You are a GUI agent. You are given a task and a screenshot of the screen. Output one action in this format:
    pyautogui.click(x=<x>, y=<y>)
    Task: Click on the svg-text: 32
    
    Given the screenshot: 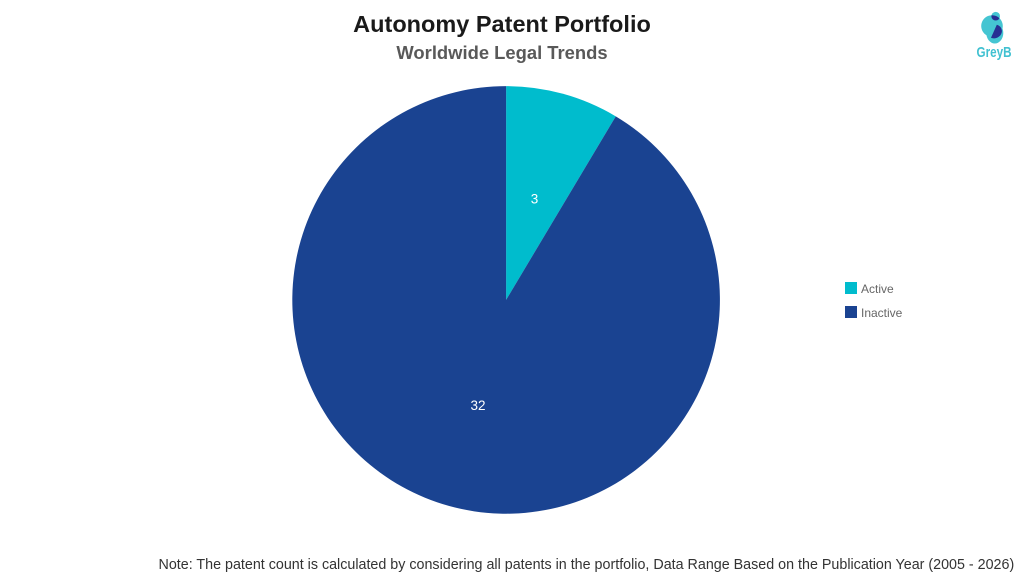 What is the action you would take?
    pyautogui.click(x=477, y=405)
    